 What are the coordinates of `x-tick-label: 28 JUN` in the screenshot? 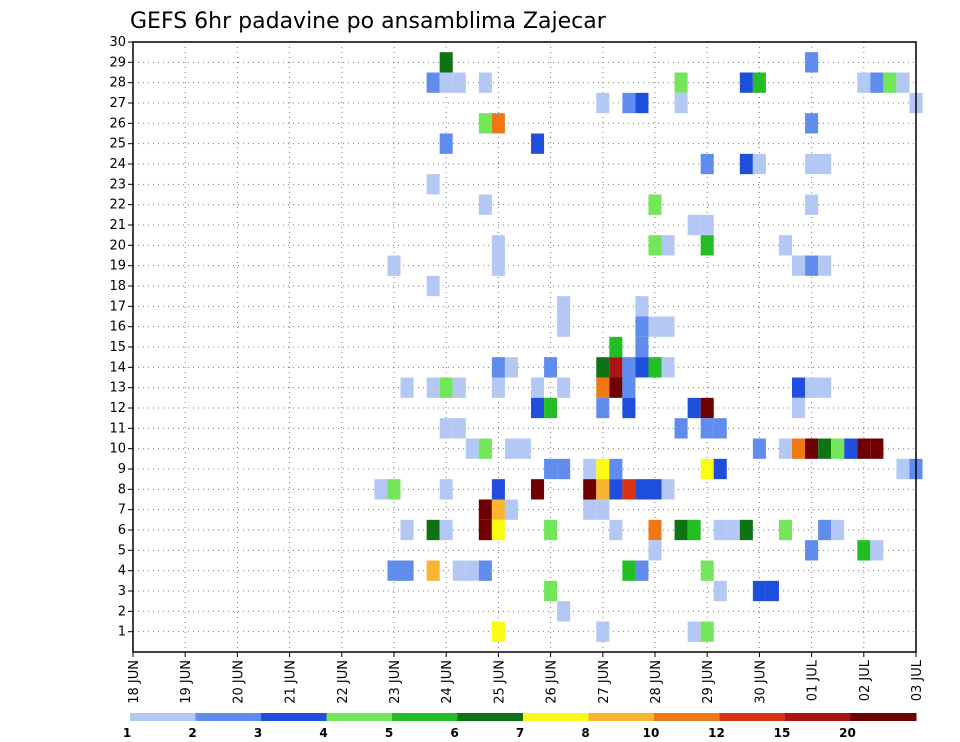 It's located at (656, 682).